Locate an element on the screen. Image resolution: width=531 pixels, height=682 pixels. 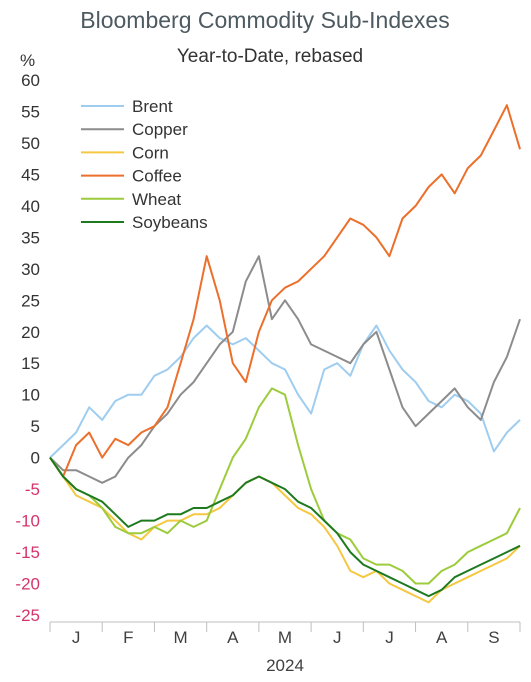
y-tick-label: 0 is located at coordinates (35, 458).